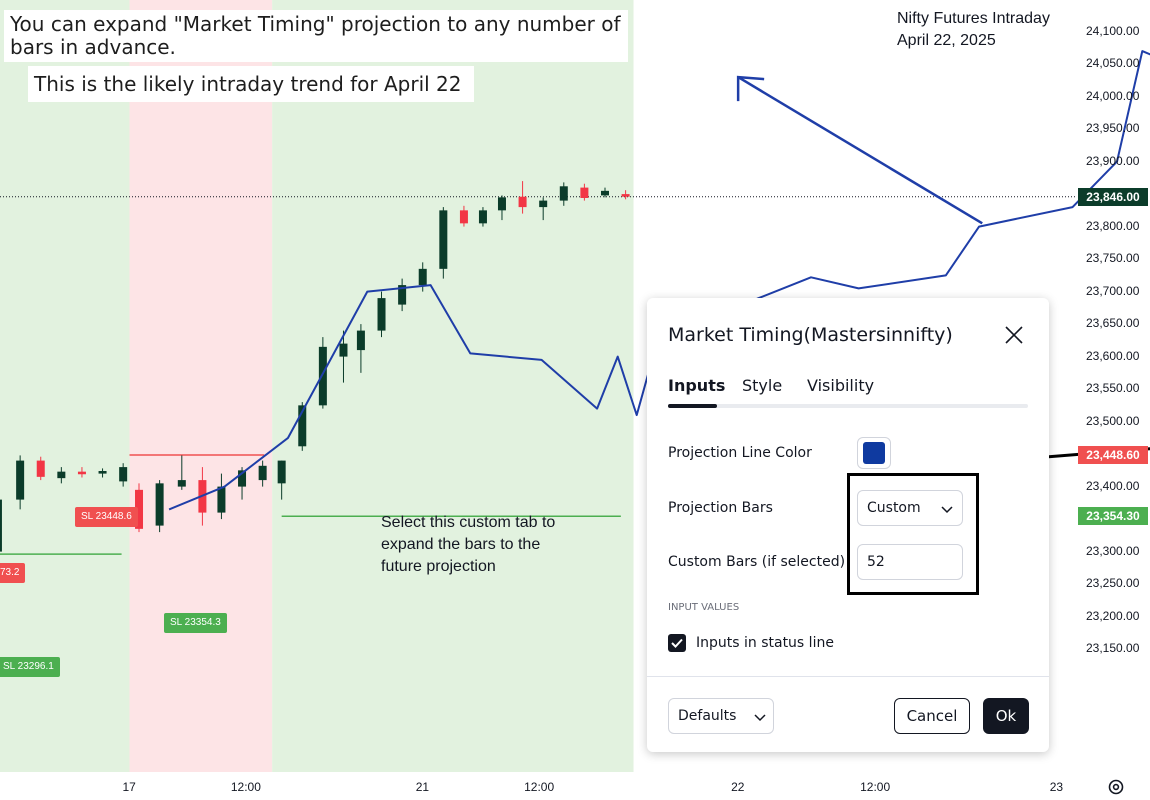 This screenshot has width=1150, height=800. Describe the element at coordinates (1113, 516) in the screenshot. I see `price-tag: 23,354.30` at that location.